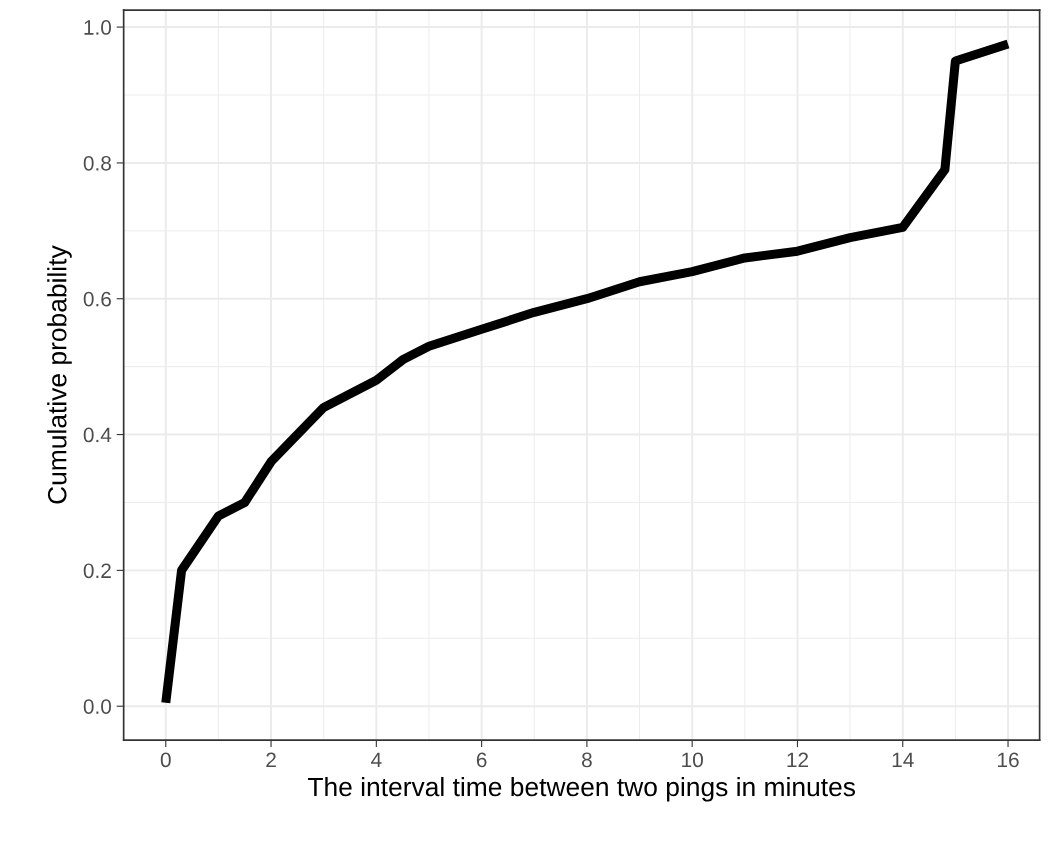 The height and width of the screenshot is (843, 1048). Describe the element at coordinates (165, 760) in the screenshot. I see `x-tick-label: 0` at that location.